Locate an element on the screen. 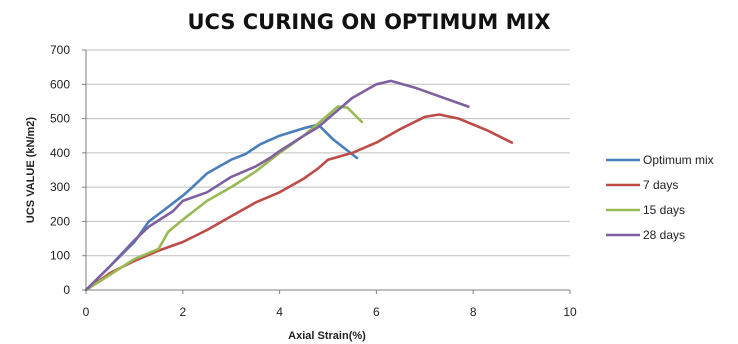  y-tick-label-700: 700 is located at coordinates (60, 50).